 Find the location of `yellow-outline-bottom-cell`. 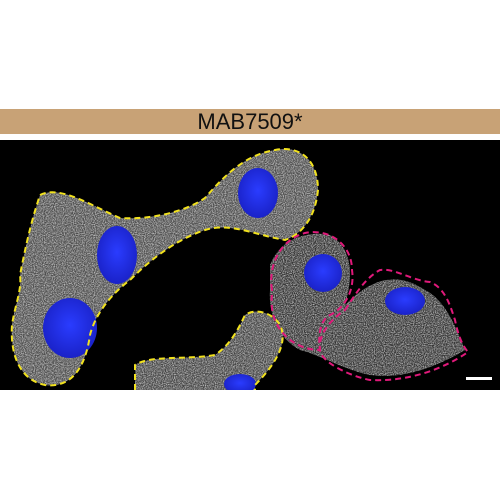

yellow-outline-bottom-cell is located at coordinates (209, 350).